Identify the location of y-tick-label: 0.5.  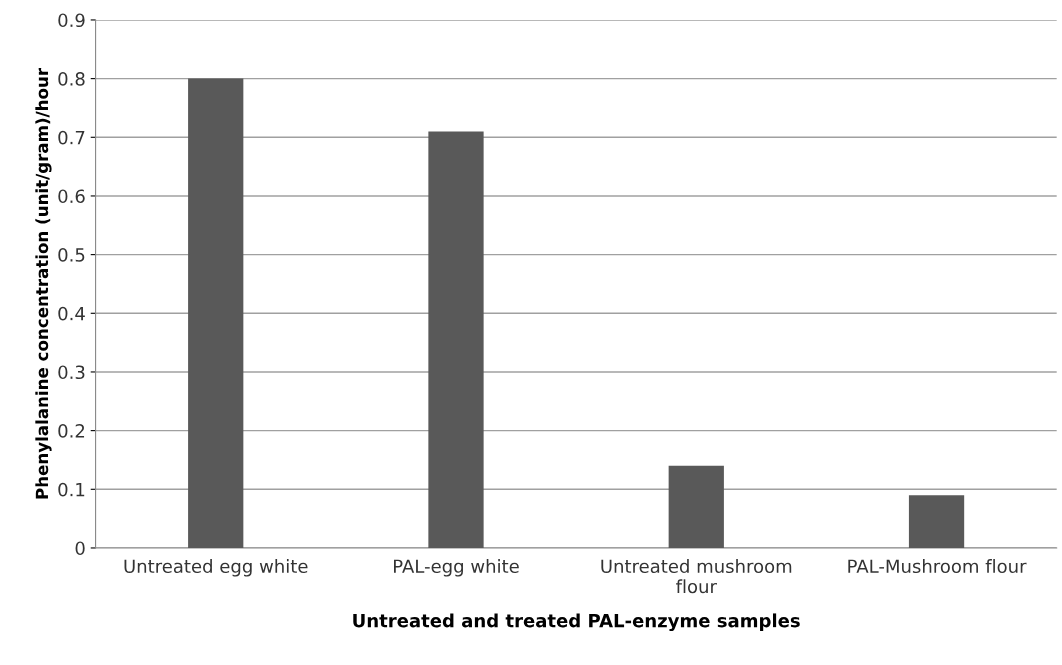
(71, 255).